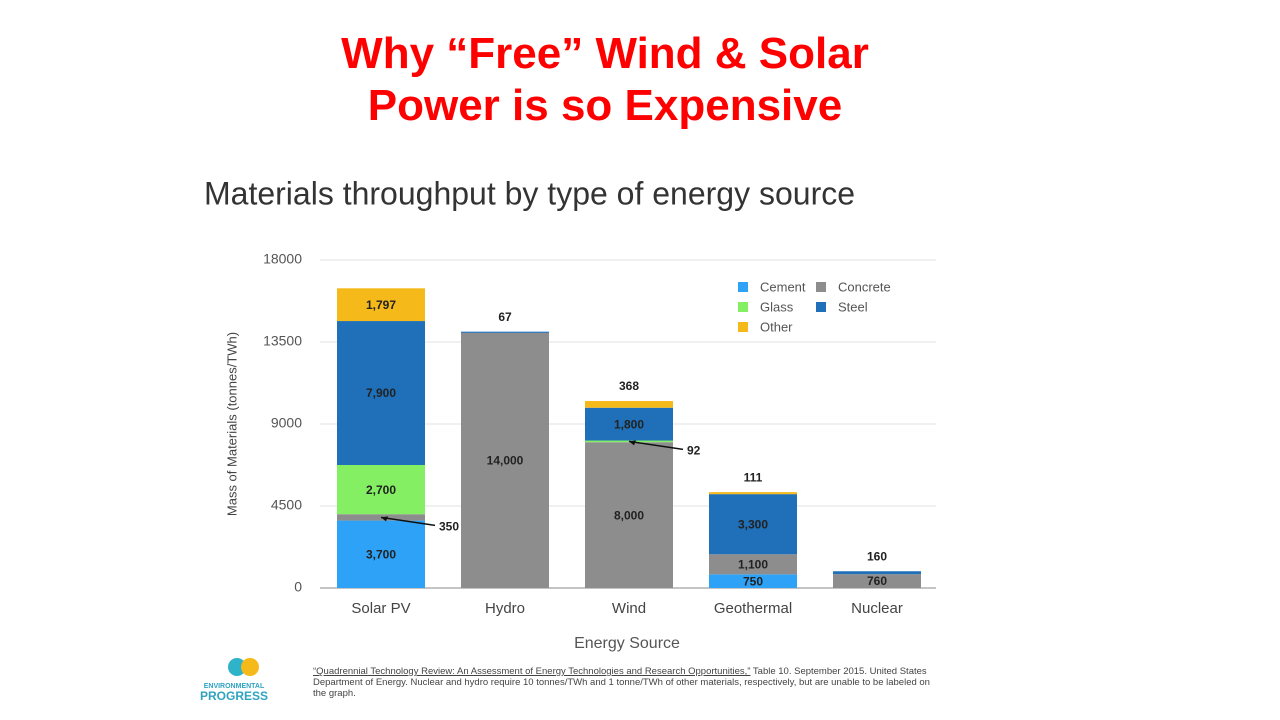 The height and width of the screenshot is (720, 1280). Describe the element at coordinates (298, 587) in the screenshot. I see `y-tick-label: 0` at that location.